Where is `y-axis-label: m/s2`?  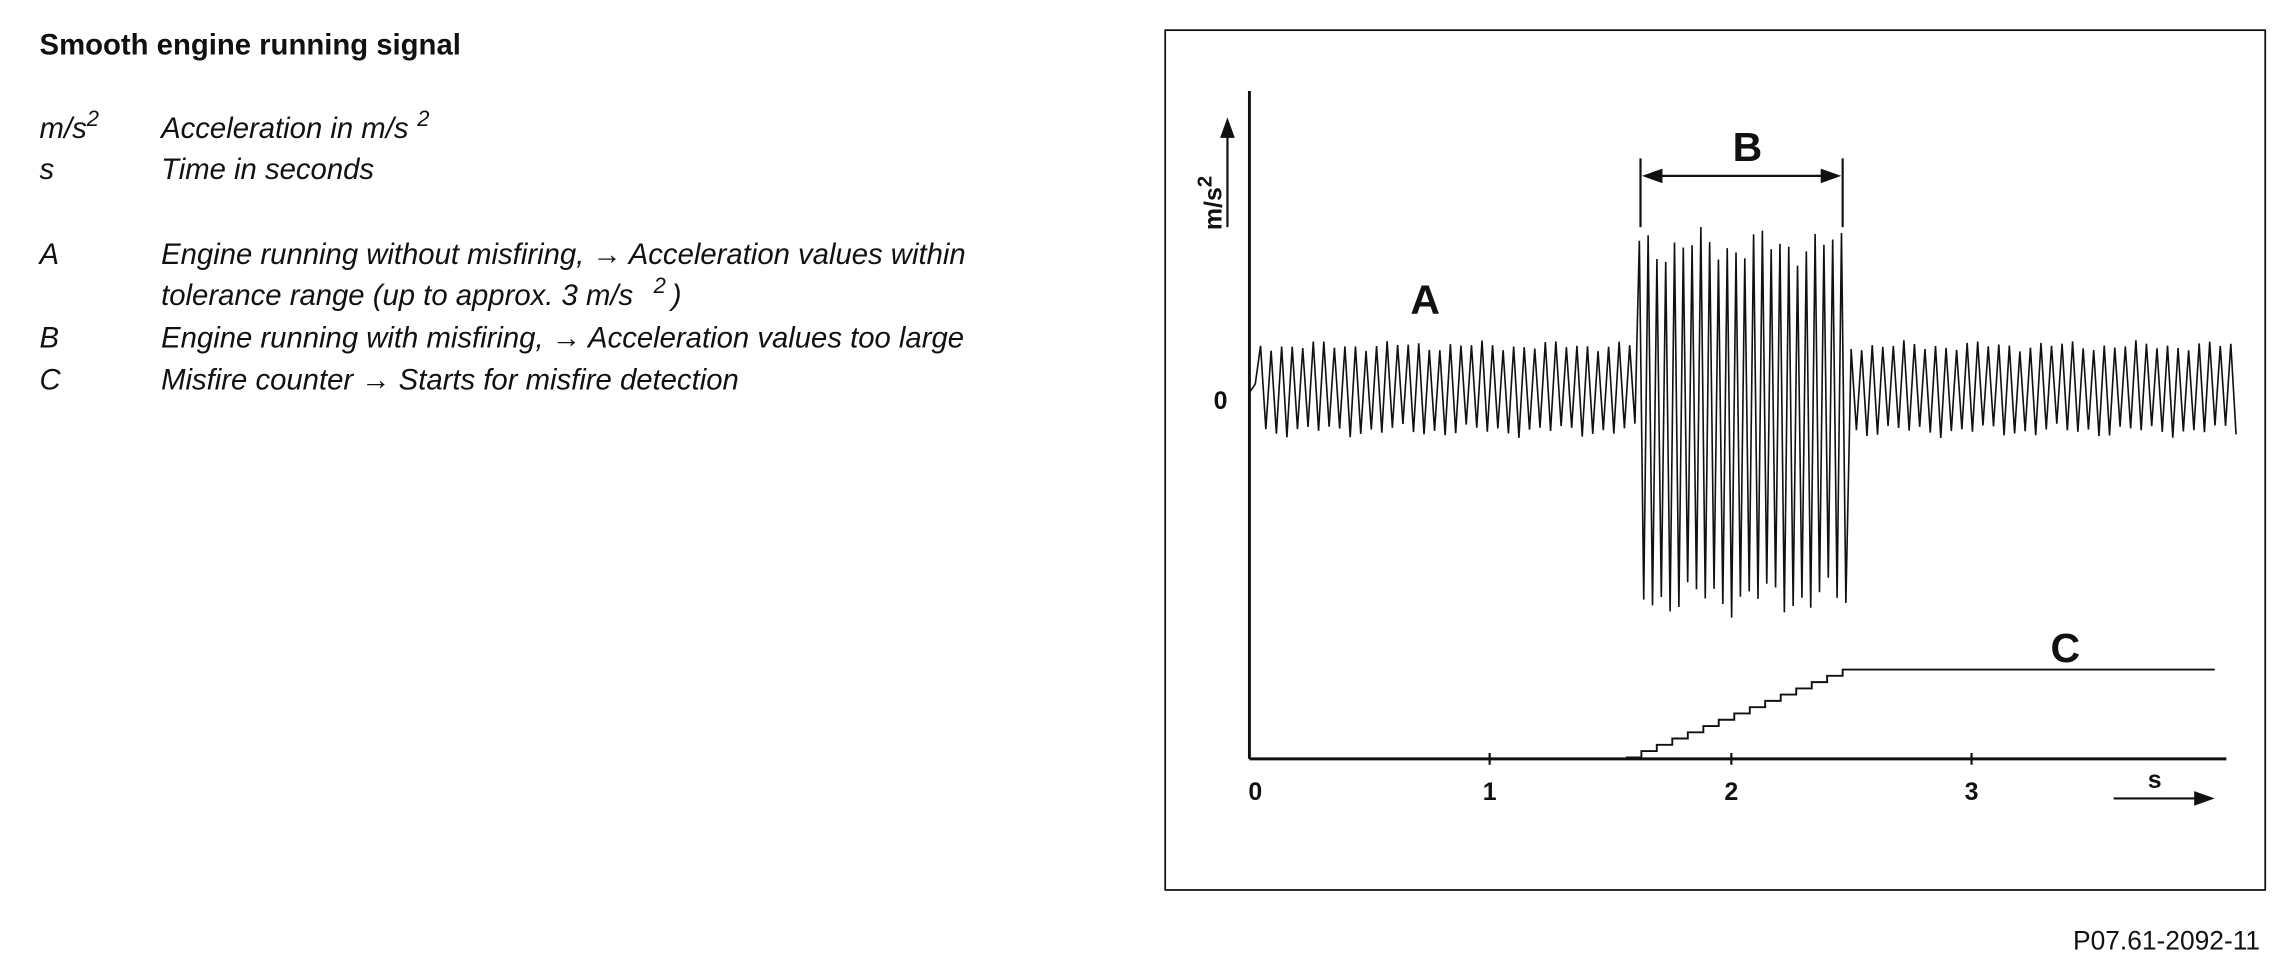 y-axis-label: m/s2 is located at coordinates (1210, 203).